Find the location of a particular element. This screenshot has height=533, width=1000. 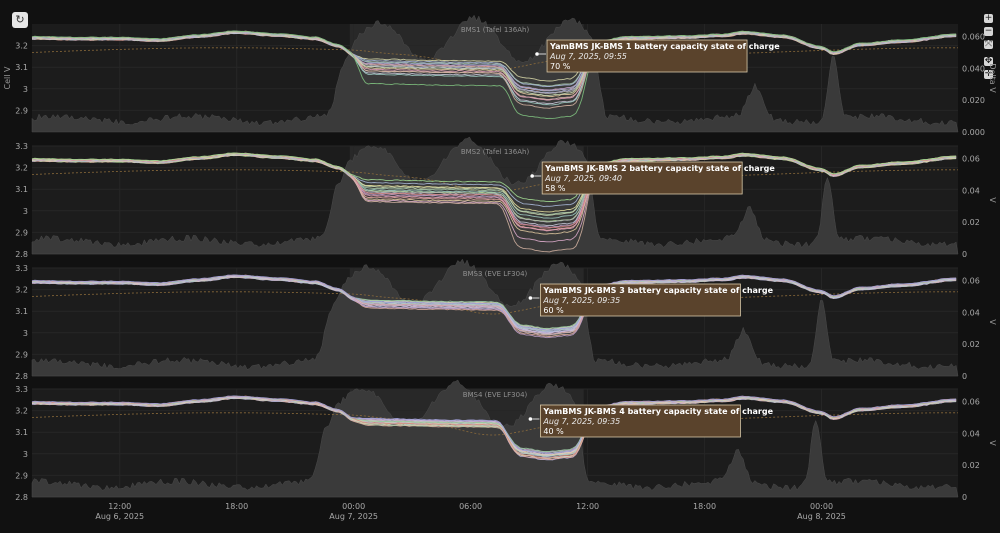

tooltip-value: 40 % is located at coordinates (553, 431).